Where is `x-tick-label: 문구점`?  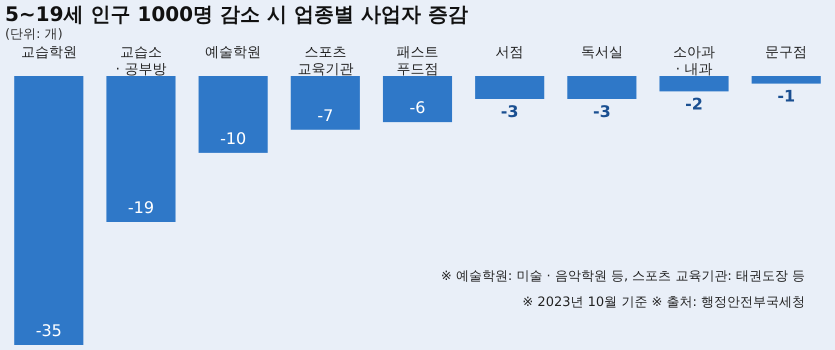
x-tick-label: 문구점 is located at coordinates (786, 52).